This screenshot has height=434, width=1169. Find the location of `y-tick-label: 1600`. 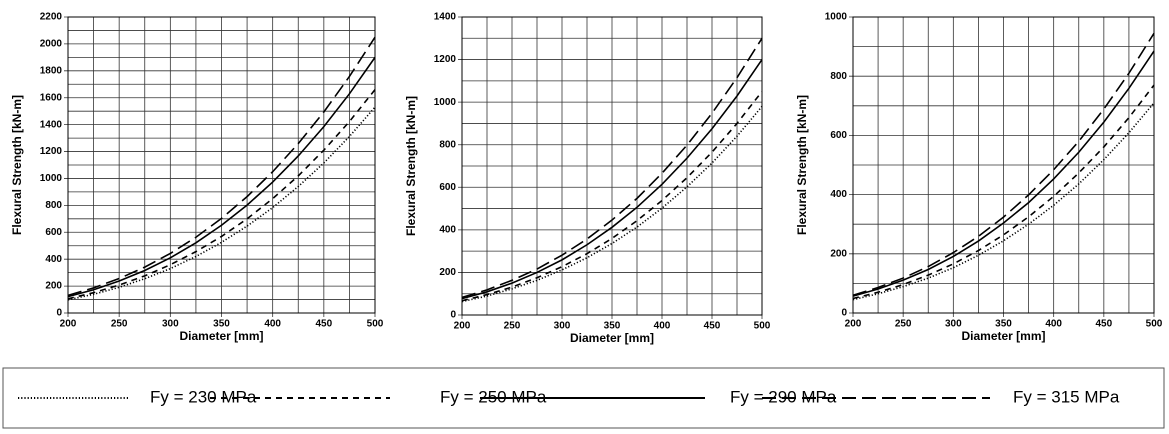

y-tick-label: 1600 is located at coordinates (51, 97).